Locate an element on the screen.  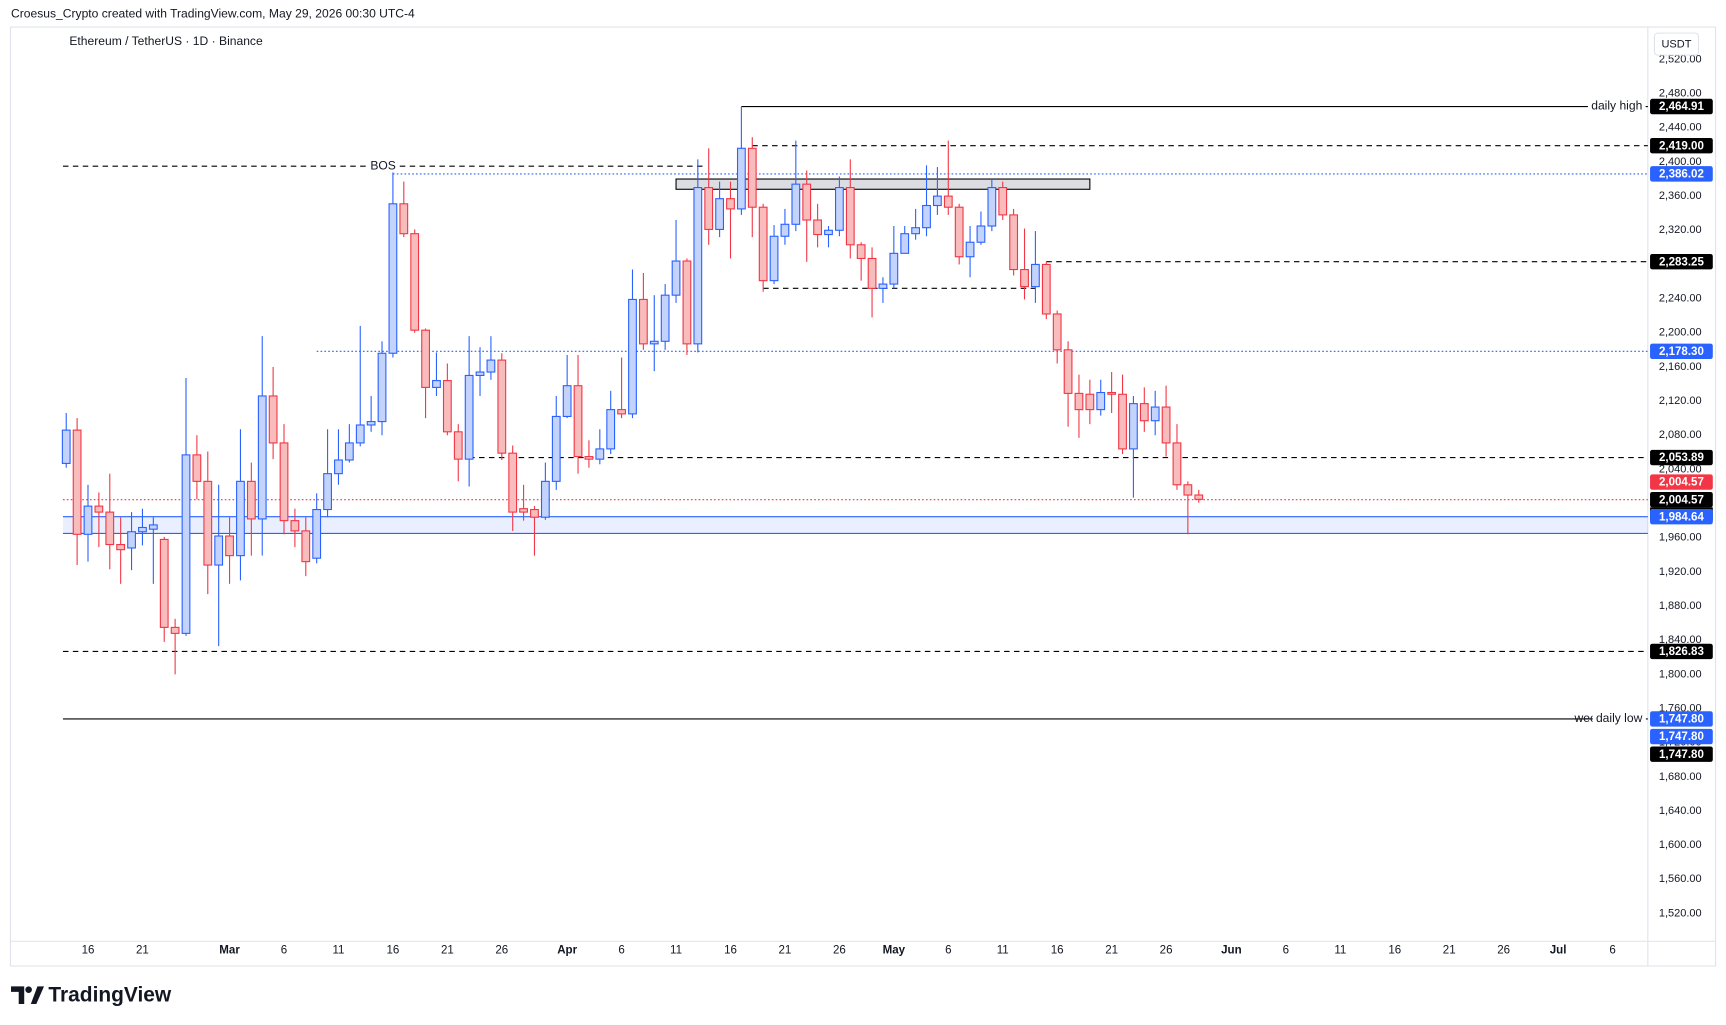
price-tag-label: 1,747.80 is located at coordinates (1681, 755).